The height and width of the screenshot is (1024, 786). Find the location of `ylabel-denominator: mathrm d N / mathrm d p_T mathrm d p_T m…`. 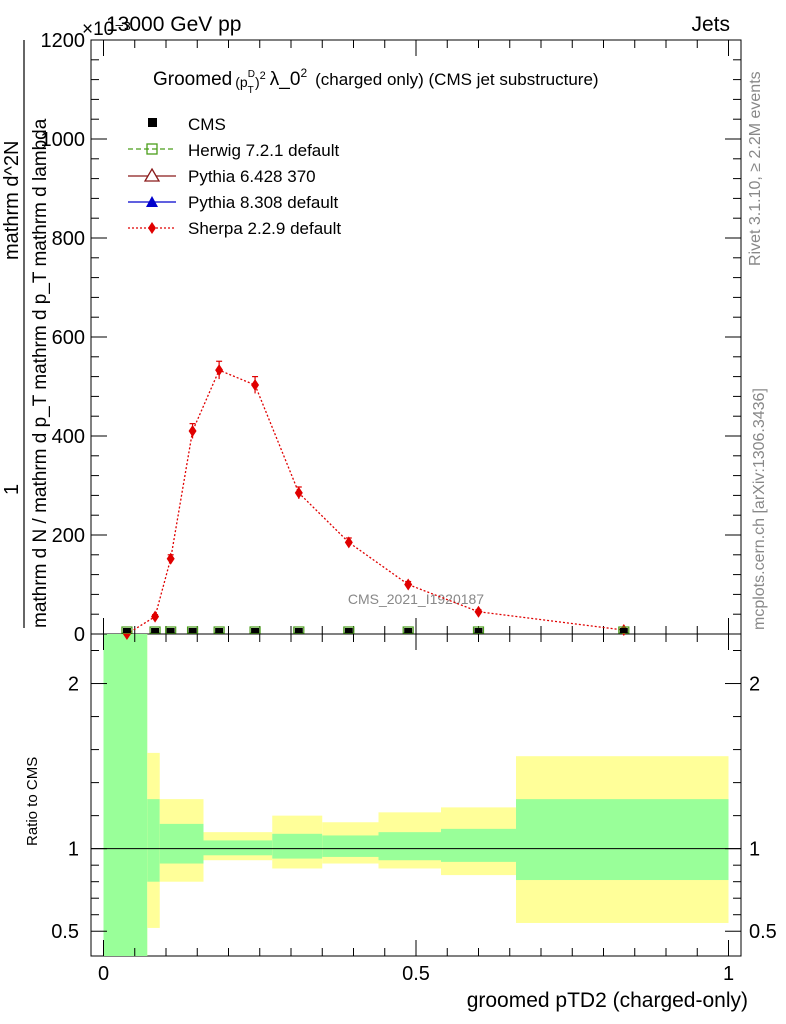

ylabel-denominator: mathrm d N / mathrm d p_T mathrm d p_T m… is located at coordinates (40, 373).